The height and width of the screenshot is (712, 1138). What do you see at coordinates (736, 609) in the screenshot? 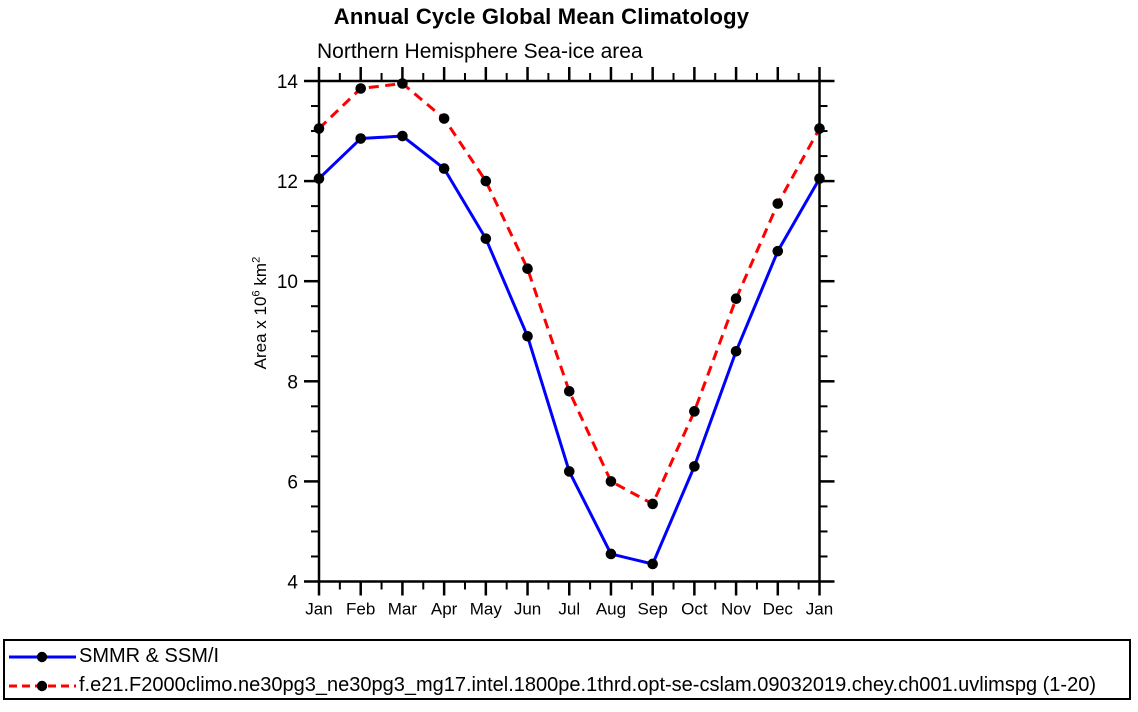
I see `x-tick-label: Nov` at bounding box center [736, 609].